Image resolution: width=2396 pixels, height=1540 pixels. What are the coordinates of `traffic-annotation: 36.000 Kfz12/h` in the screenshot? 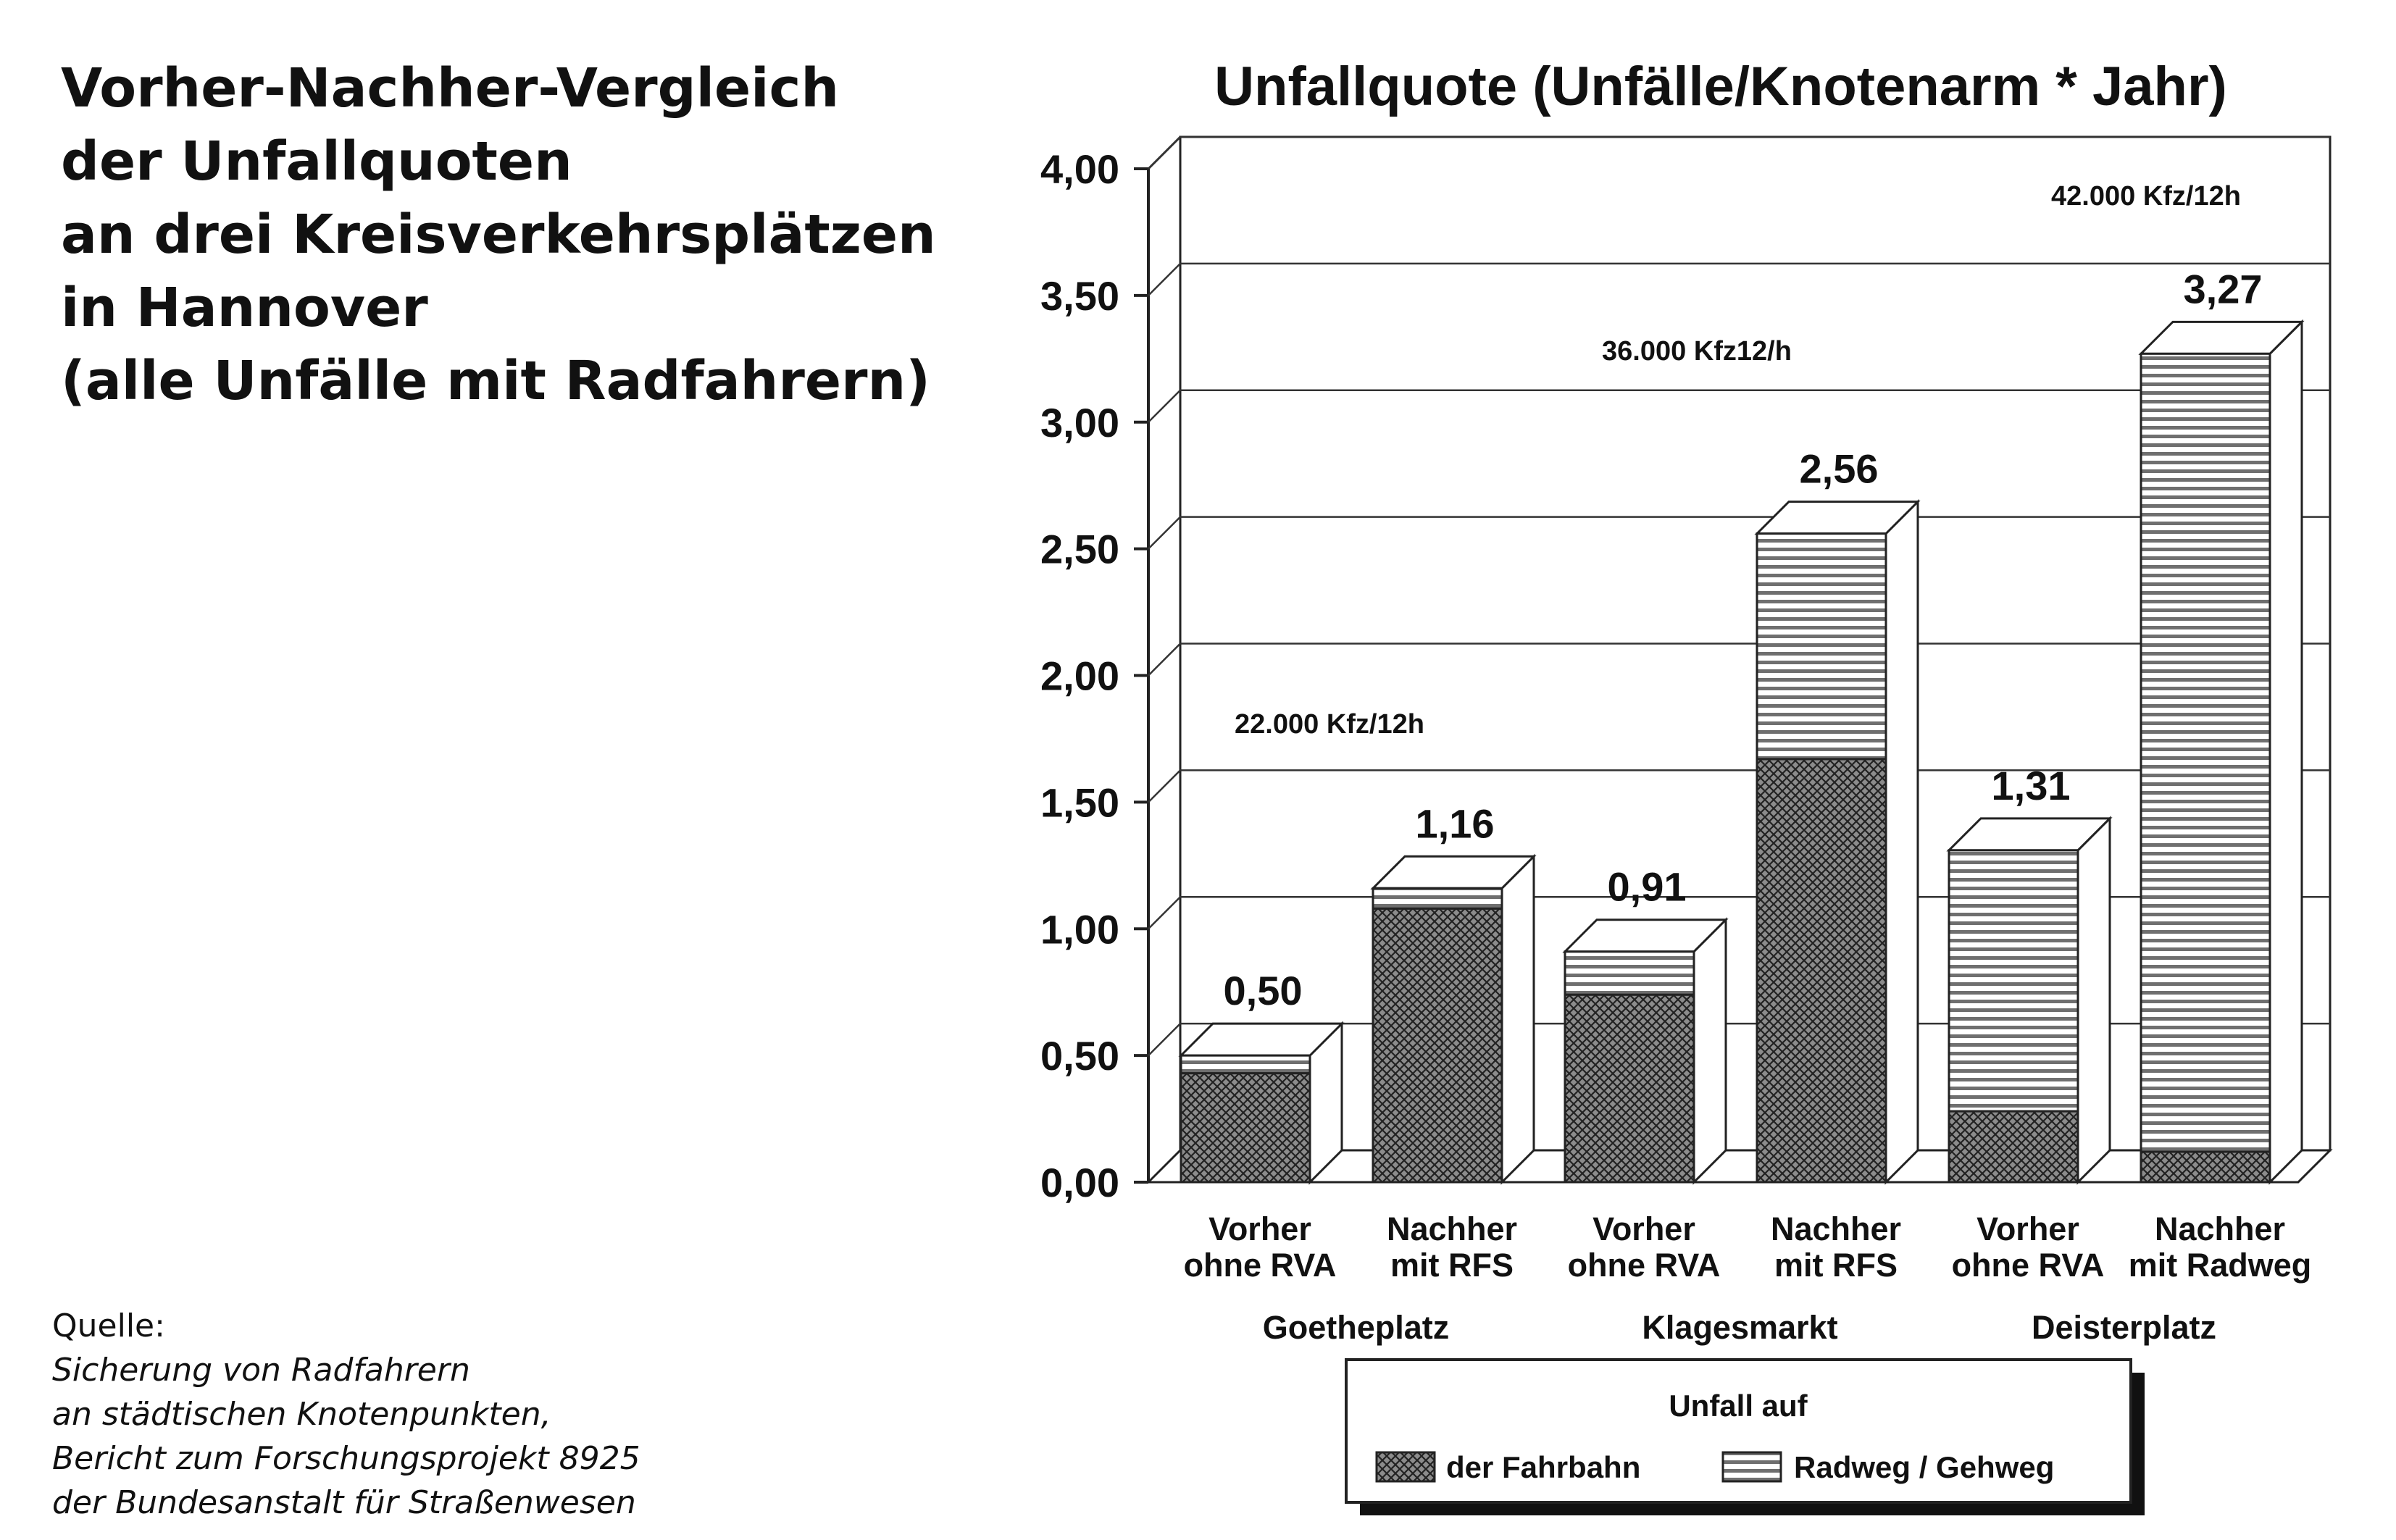 It's located at (1697, 351).